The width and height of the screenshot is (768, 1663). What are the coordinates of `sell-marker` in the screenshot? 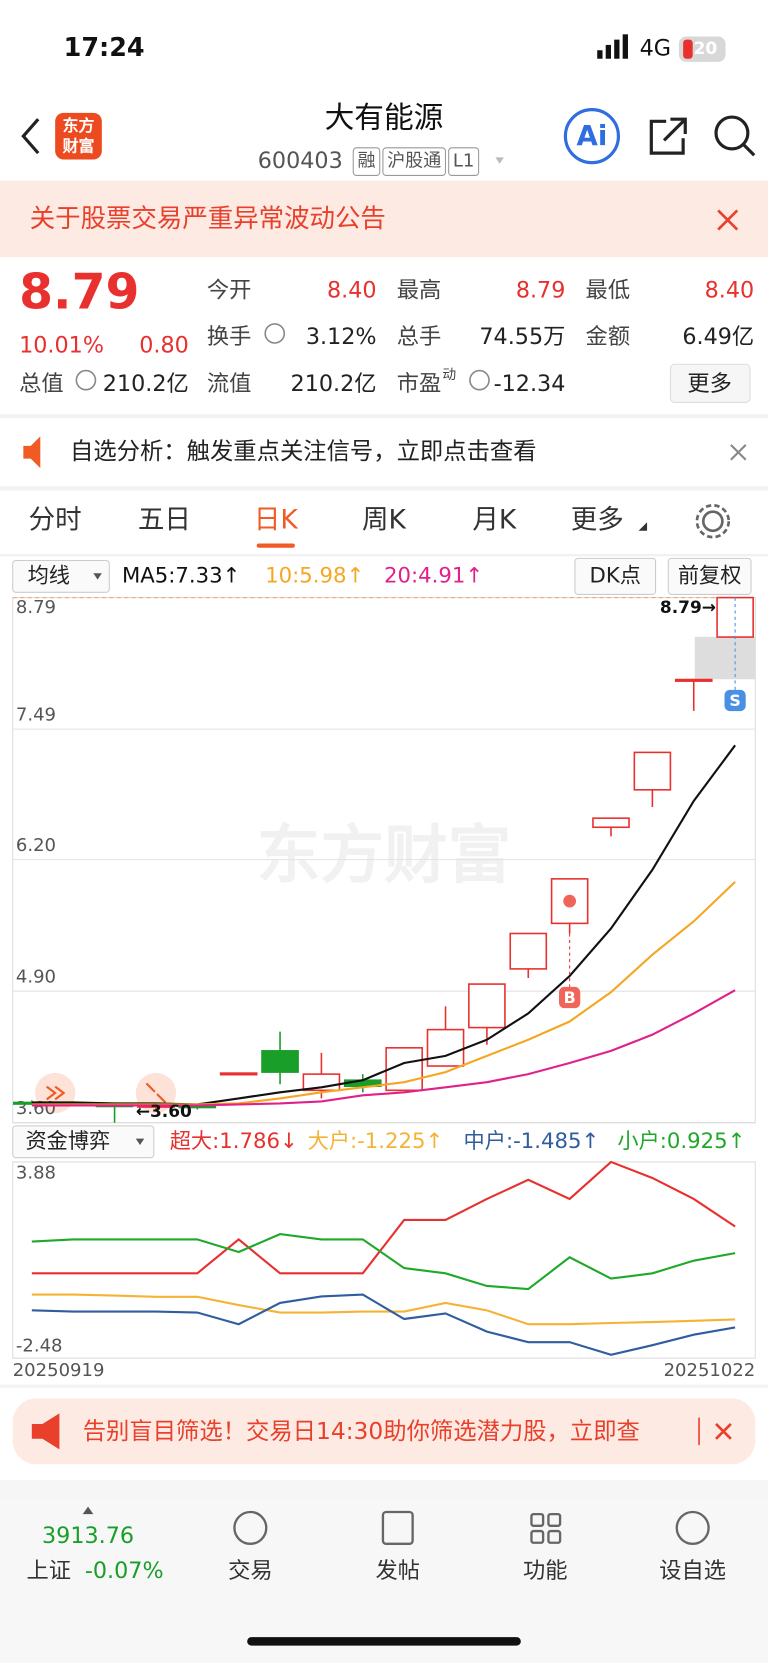 It's located at (735, 700).